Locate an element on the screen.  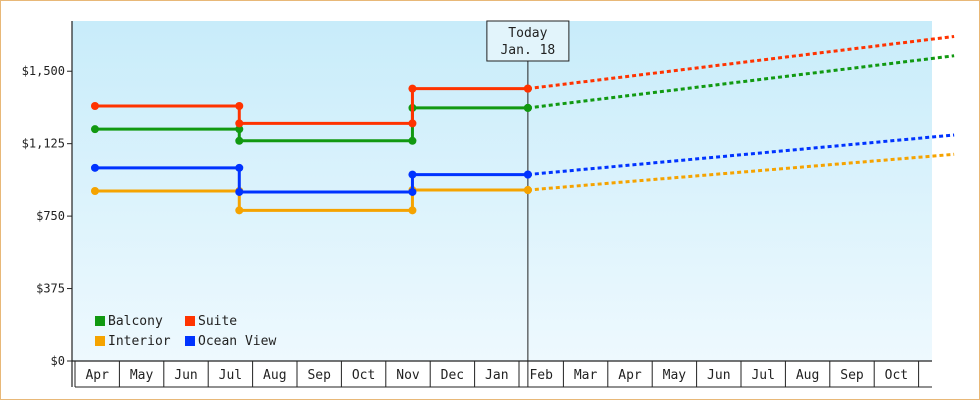
today-marker: Today Jan. 18 is located at coordinates (528, 203).